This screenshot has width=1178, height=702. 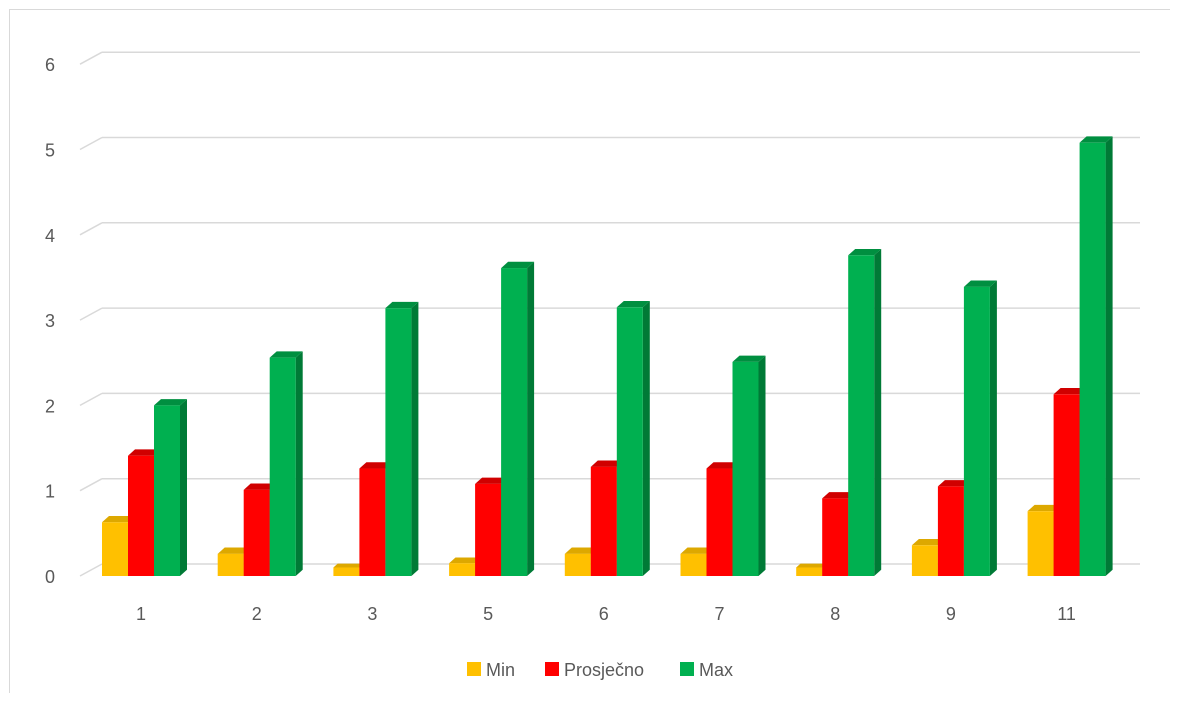 What do you see at coordinates (50, 236) in the screenshot?
I see `y-tick-label: 4` at bounding box center [50, 236].